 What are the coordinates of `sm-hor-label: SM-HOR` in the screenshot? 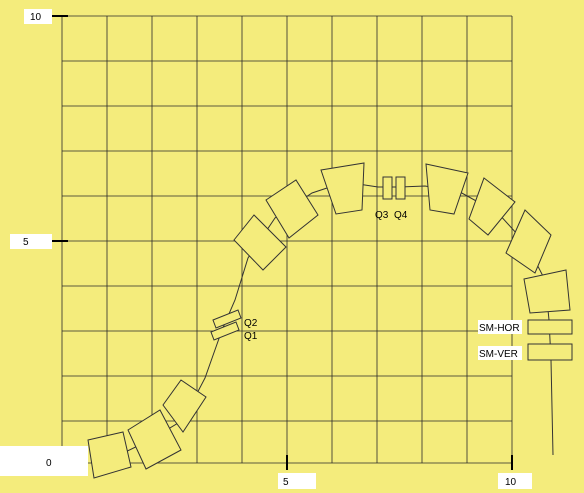 It's located at (499, 328).